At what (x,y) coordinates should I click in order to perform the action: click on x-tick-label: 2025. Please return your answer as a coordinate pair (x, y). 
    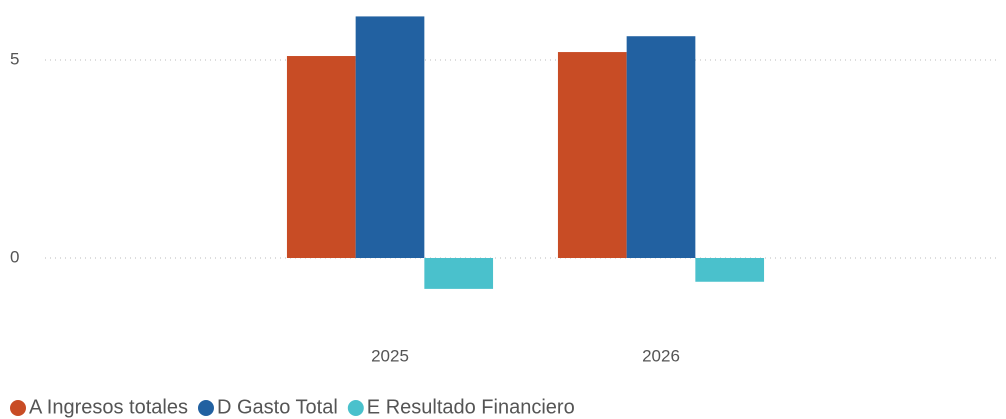
    Looking at the image, I should click on (390, 355).